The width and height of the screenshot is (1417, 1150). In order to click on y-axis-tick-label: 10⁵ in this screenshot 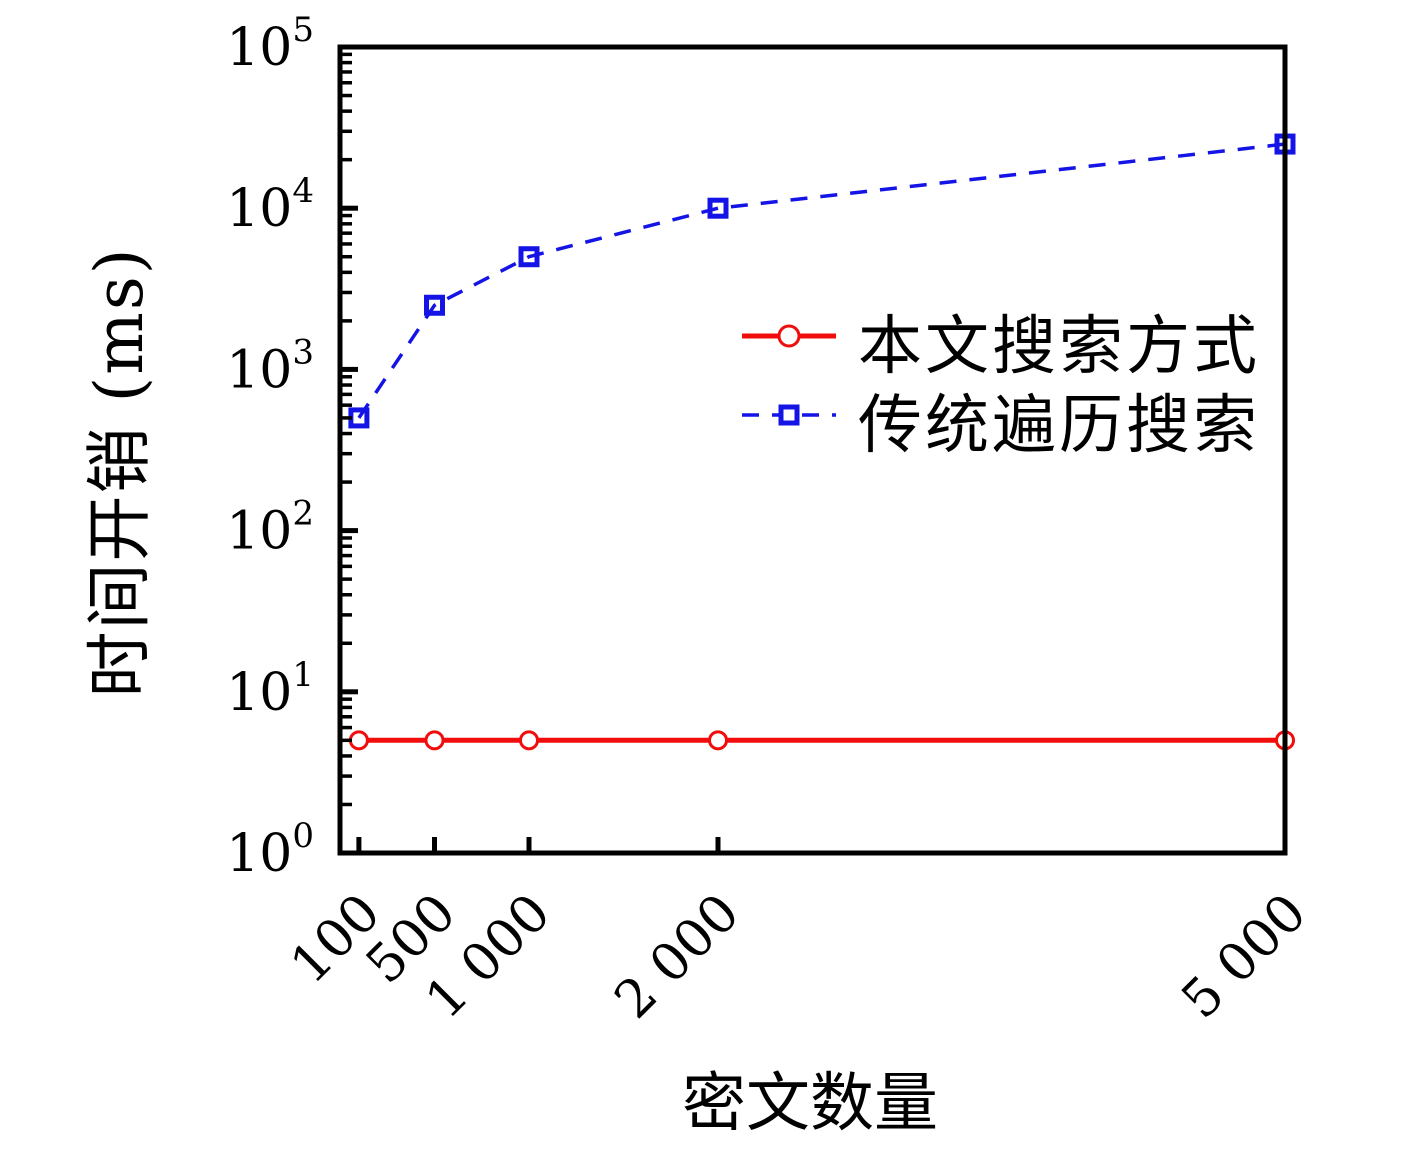, I will do `click(270, 44)`.